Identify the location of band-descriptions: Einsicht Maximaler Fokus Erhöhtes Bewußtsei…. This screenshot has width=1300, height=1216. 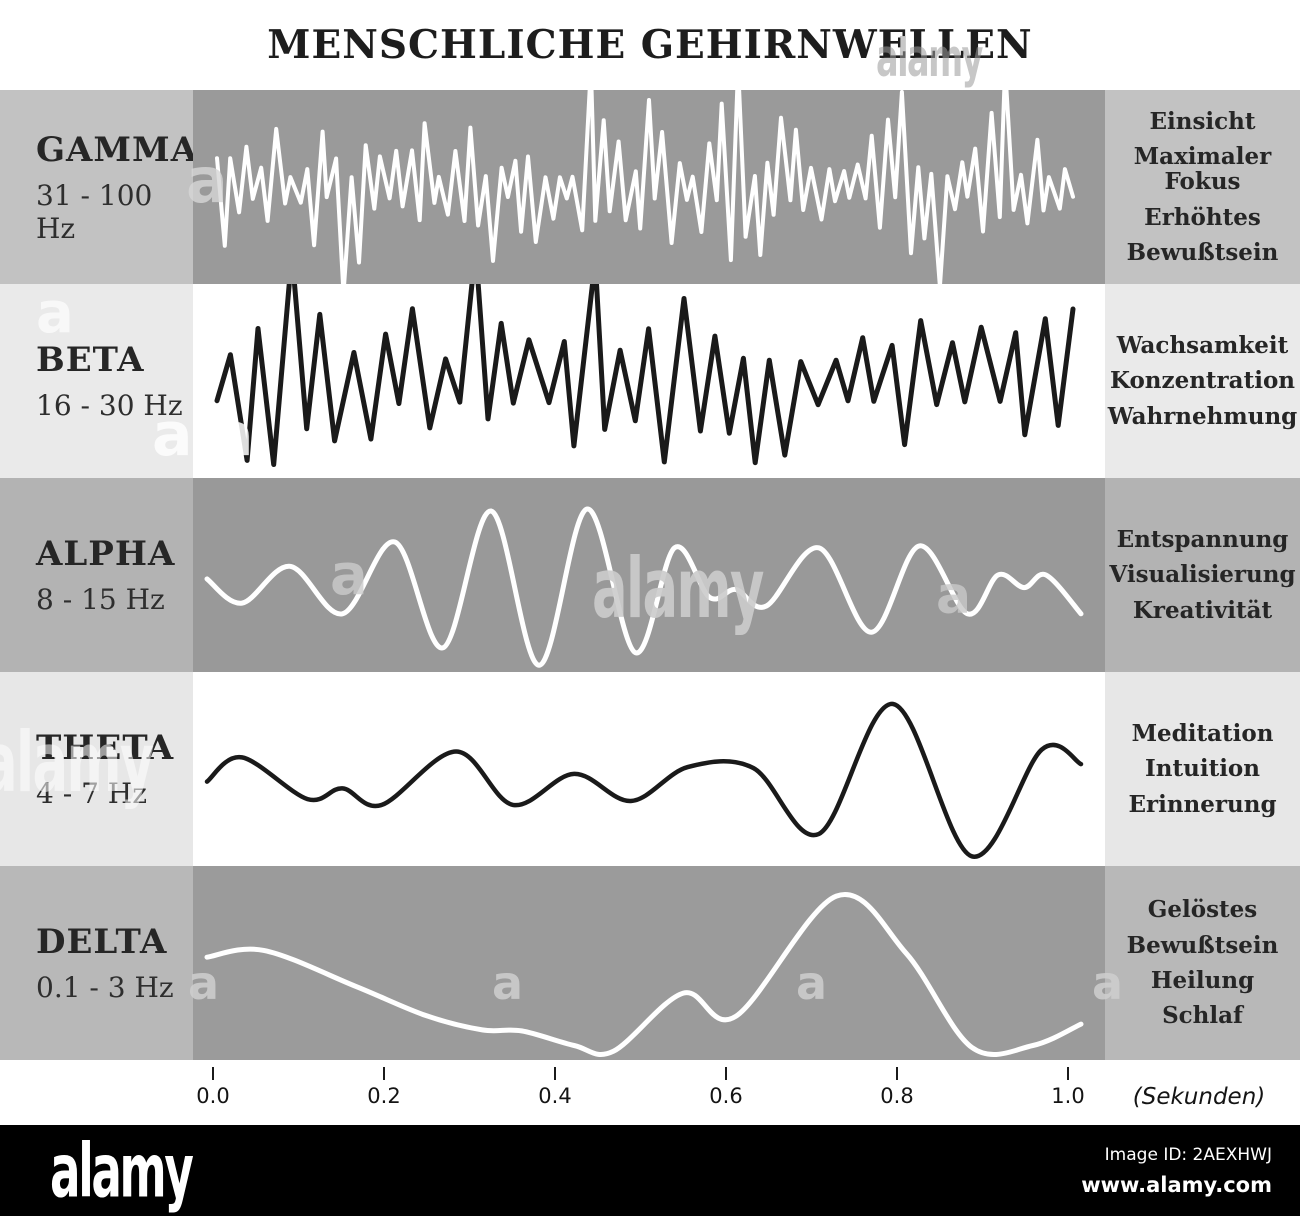
(1202, 187).